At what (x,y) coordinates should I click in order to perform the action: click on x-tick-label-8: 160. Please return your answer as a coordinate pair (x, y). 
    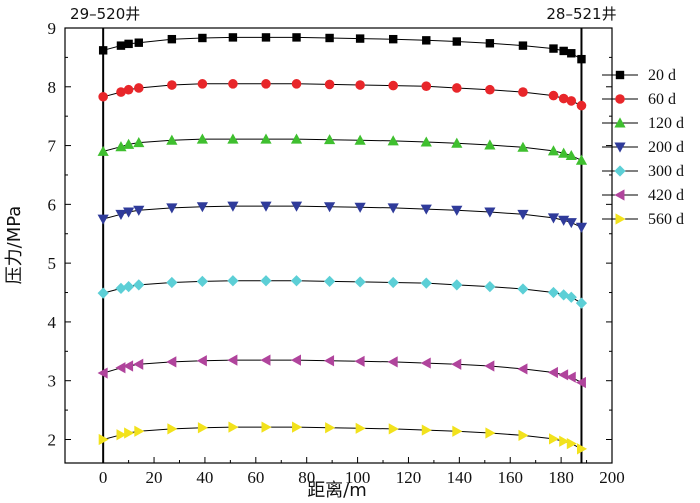
    Looking at the image, I should click on (510, 477).